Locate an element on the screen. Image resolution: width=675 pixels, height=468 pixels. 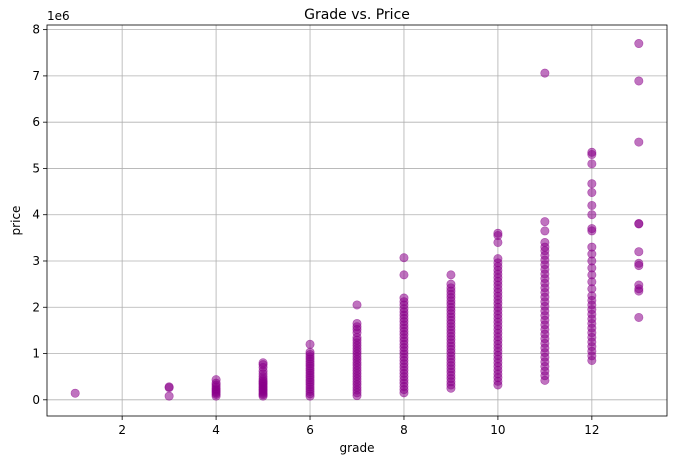
y-tick-label: 1 is located at coordinates (36, 354).